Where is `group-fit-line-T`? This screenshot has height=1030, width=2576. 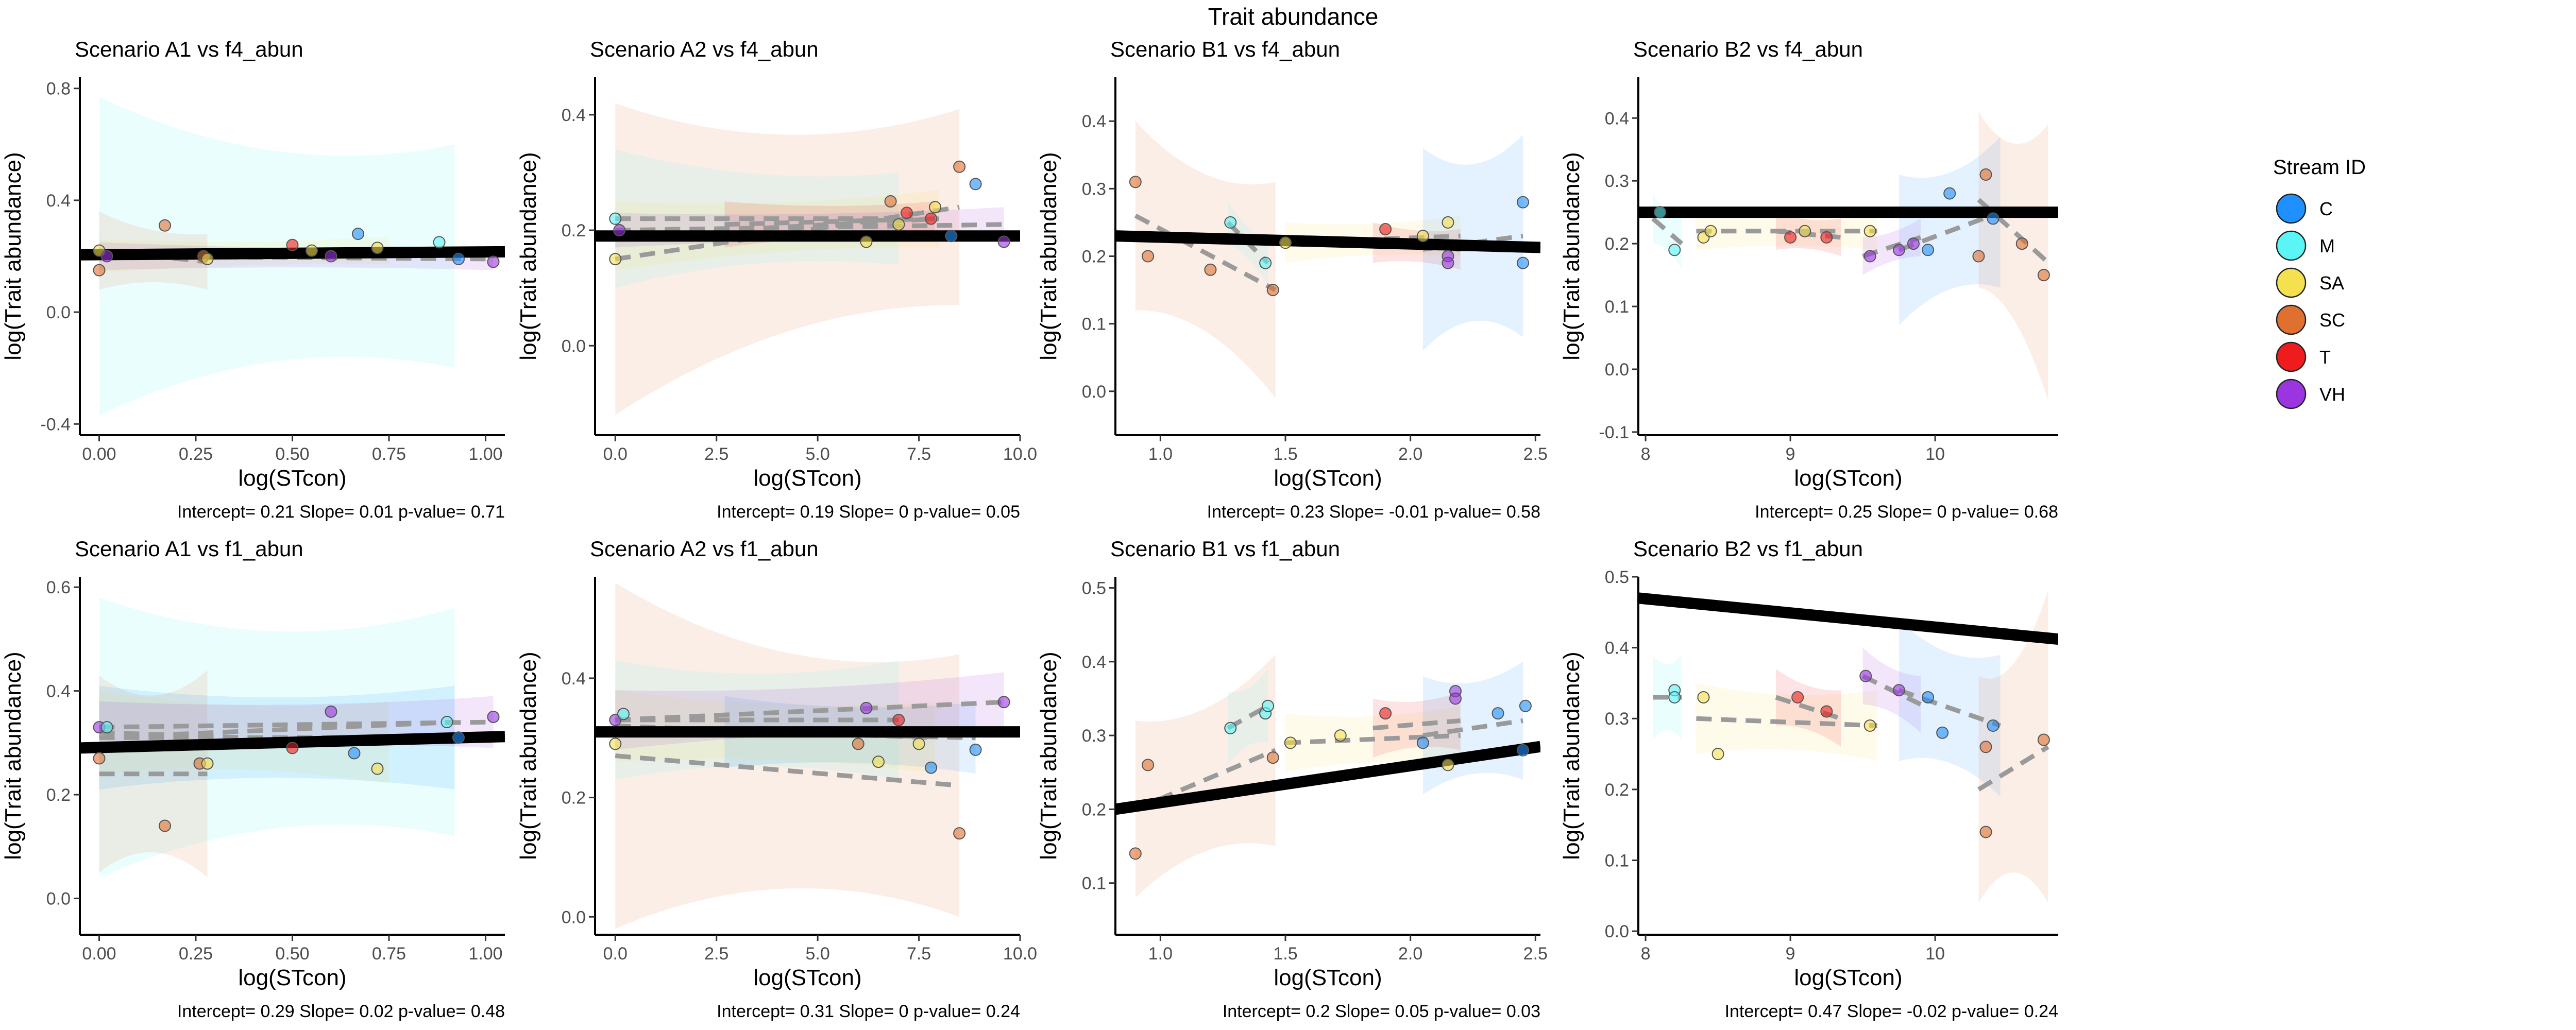 group-fit-line-T is located at coordinates (1416, 724).